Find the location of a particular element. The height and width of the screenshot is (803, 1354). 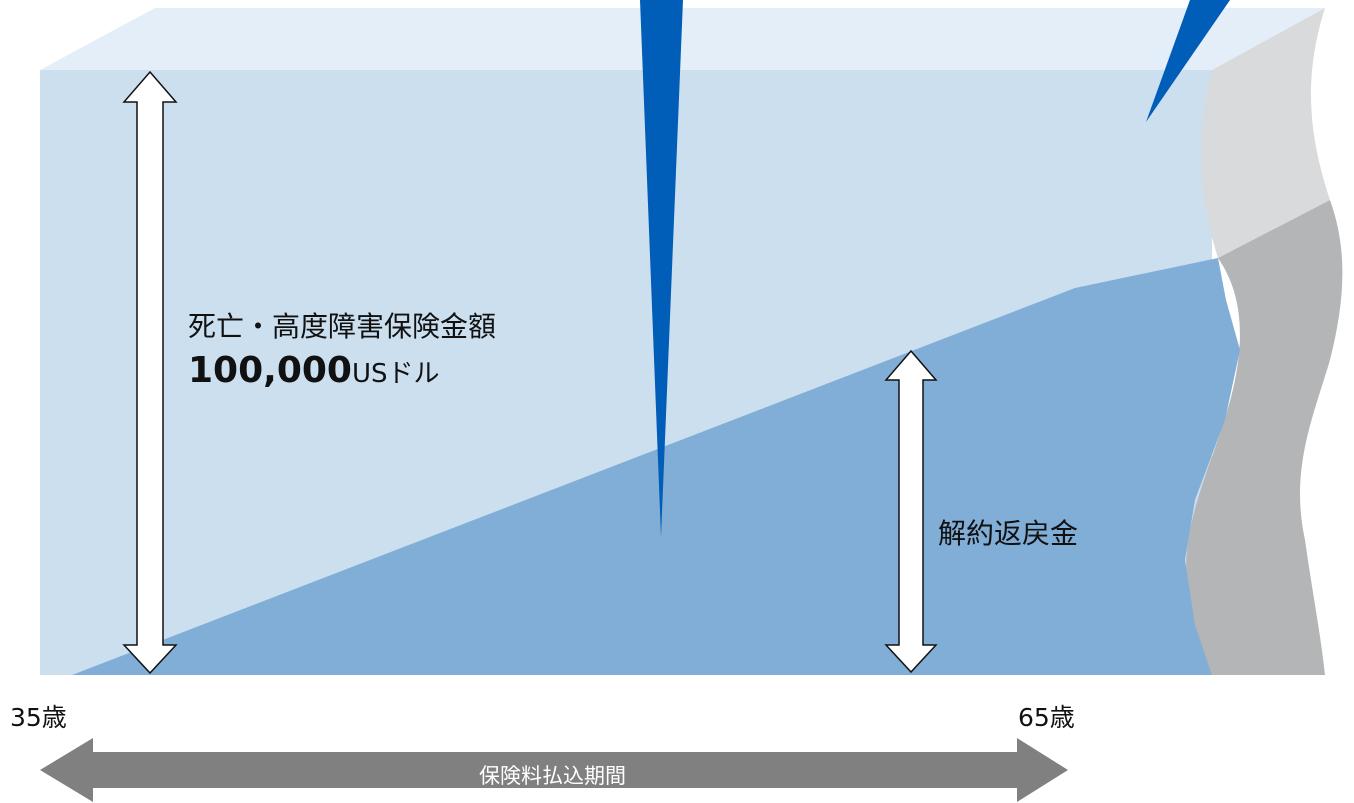

coverage-amount-unit: USドル is located at coordinates (395, 374).